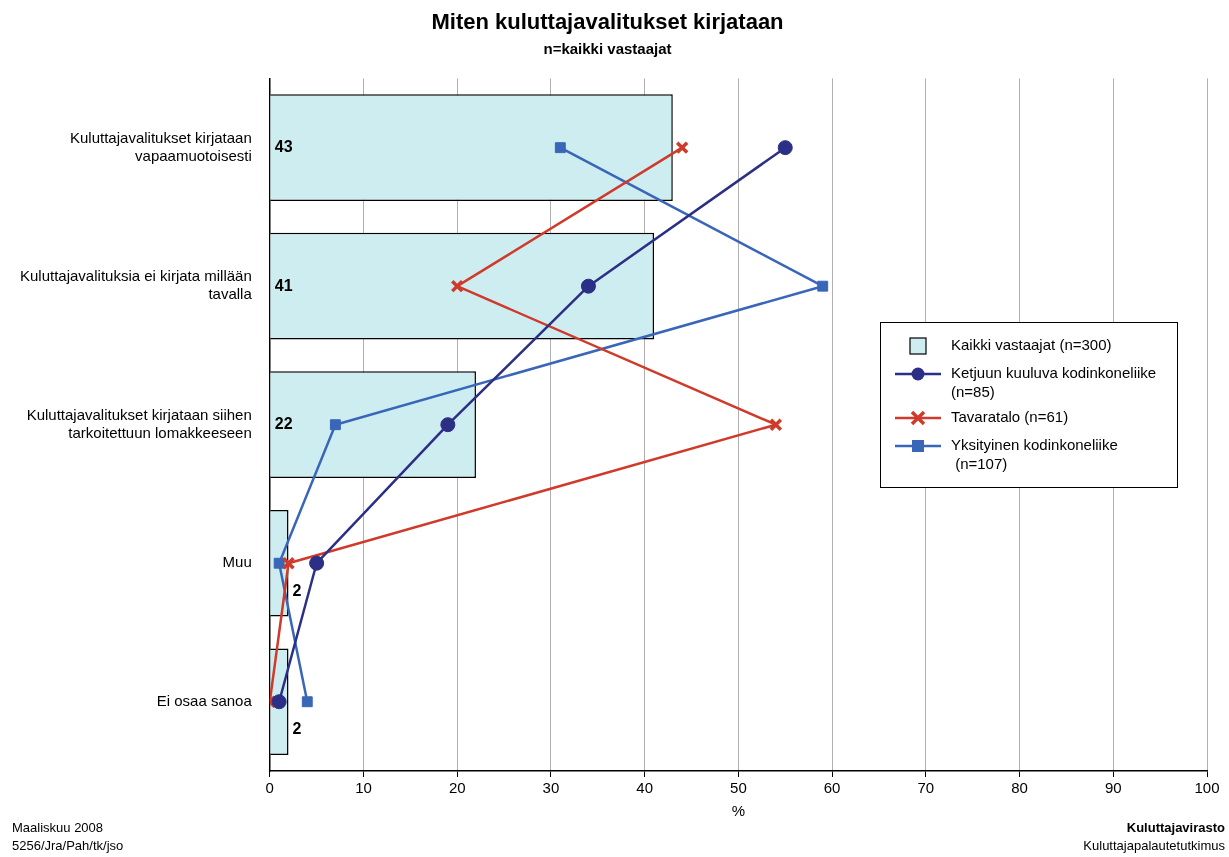 The height and width of the screenshot is (857, 1229). What do you see at coordinates (58, 827) in the screenshot?
I see `text: Maaliskuu 2008` at bounding box center [58, 827].